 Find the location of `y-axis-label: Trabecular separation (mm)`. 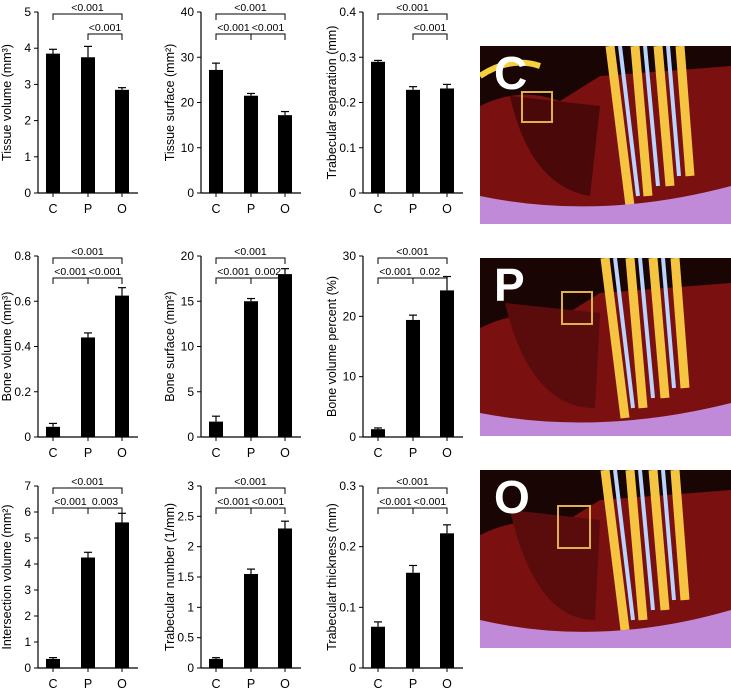

y-axis-label: Trabecular separation (mm) is located at coordinates (332, 103).